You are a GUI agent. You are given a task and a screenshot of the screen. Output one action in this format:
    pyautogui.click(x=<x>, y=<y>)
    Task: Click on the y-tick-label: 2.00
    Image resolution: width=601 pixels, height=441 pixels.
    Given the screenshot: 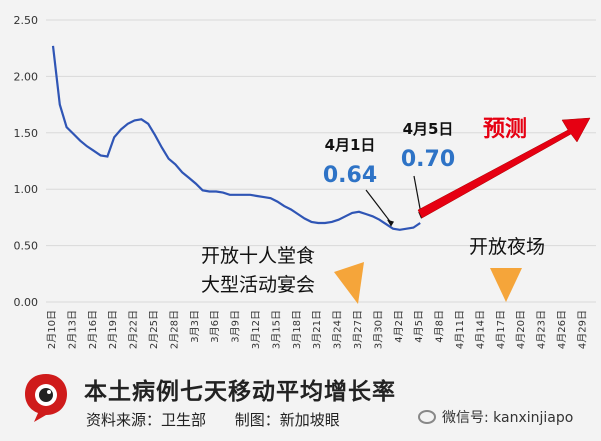 What is the action you would take?
    pyautogui.click(x=26, y=76)
    